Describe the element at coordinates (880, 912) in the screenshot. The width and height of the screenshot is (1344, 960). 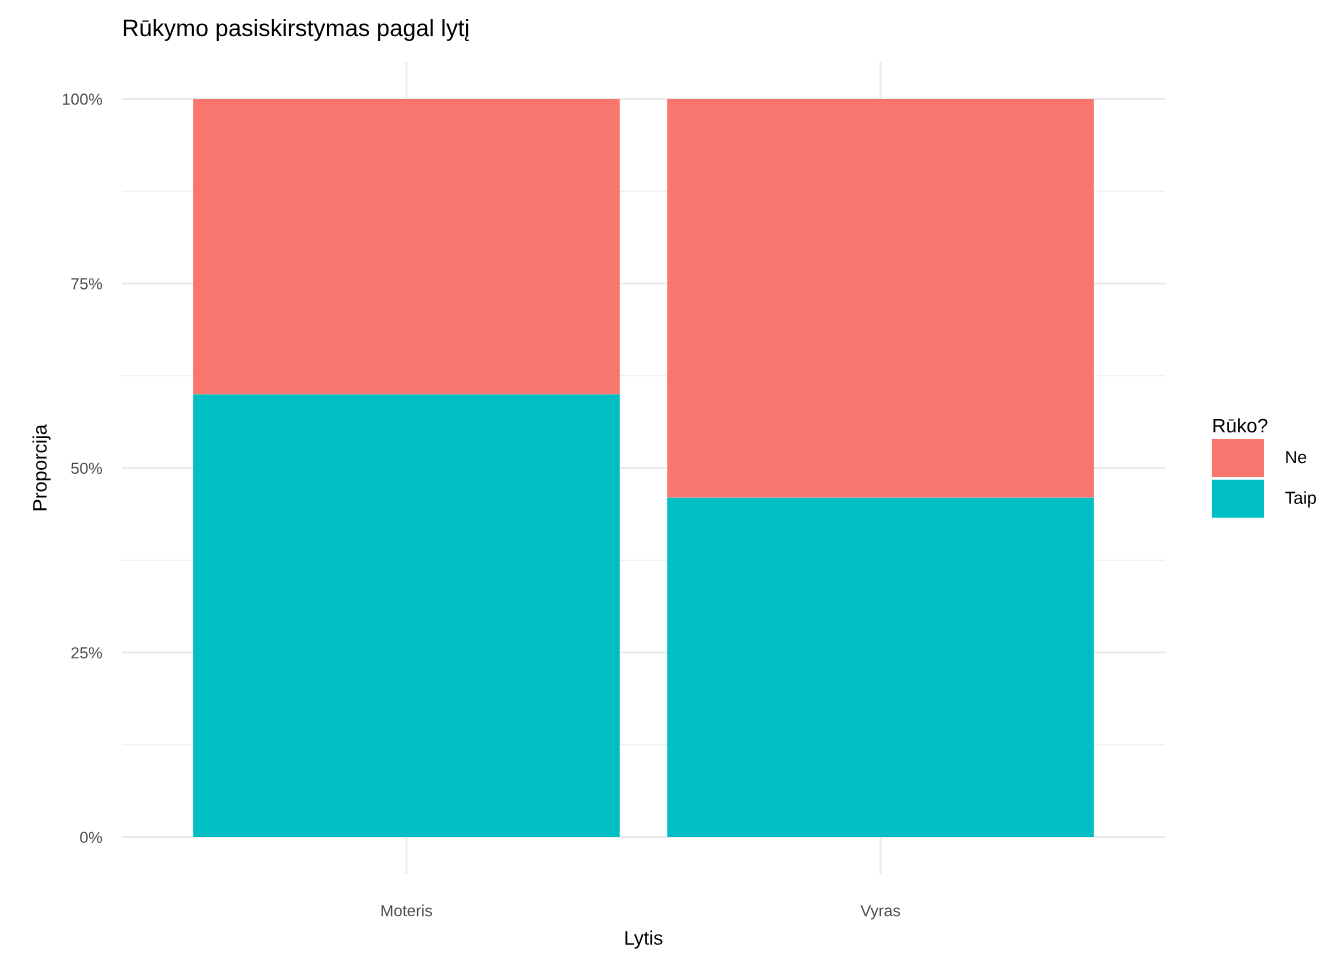
I see `x-tick-label: Vyras` at that location.